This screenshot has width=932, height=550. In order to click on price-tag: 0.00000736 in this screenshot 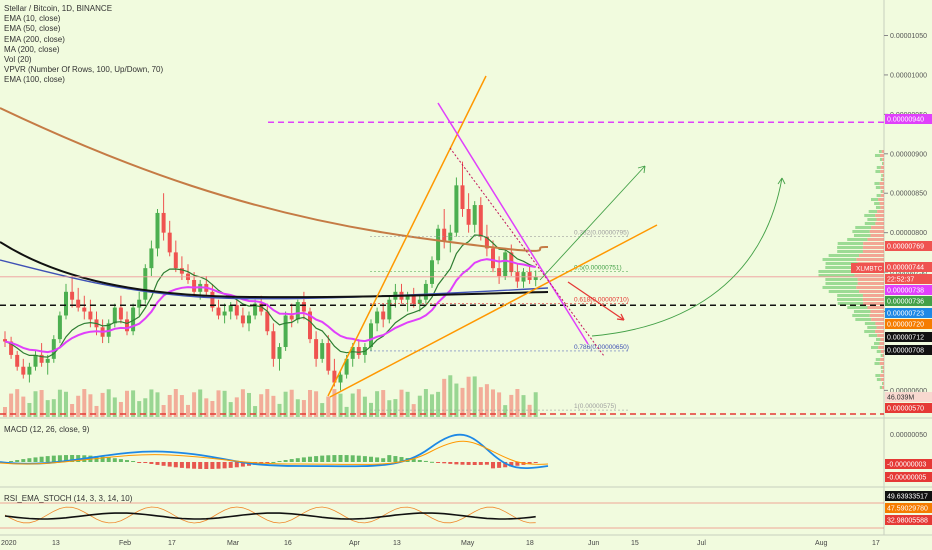, I will do `click(905, 302)`.